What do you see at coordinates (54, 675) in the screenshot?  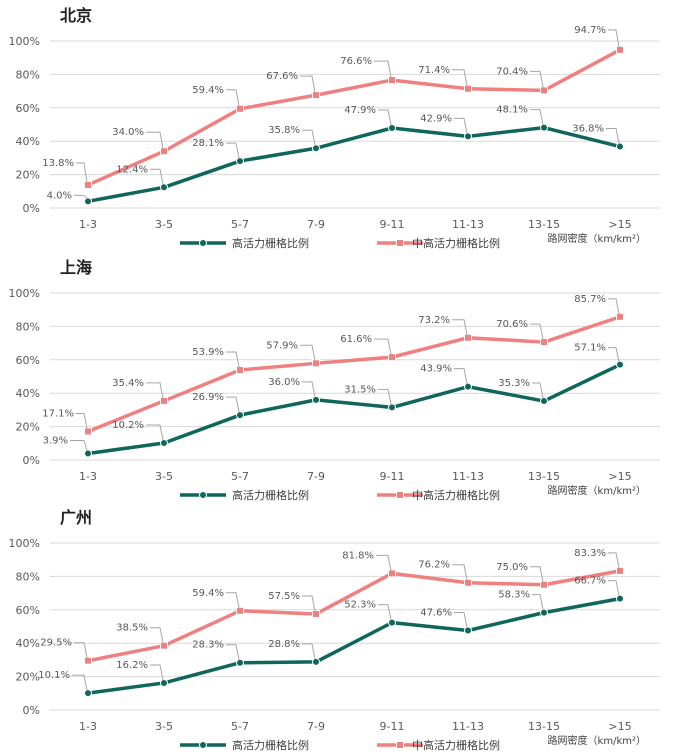 I see `data-label: 10.1%` at bounding box center [54, 675].